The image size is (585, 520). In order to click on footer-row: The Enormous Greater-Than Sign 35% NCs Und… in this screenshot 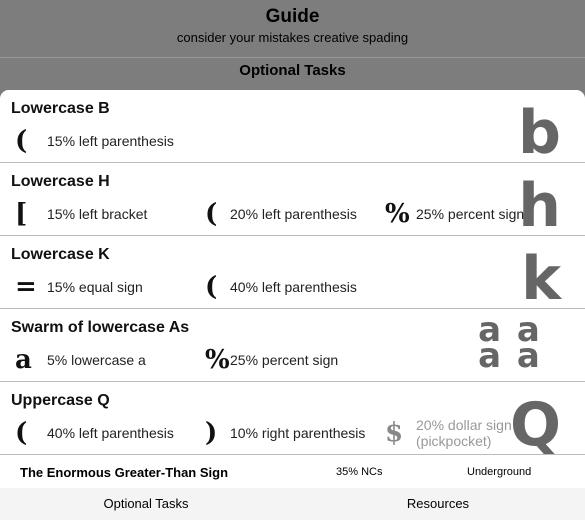, I will do `click(292, 472)`.